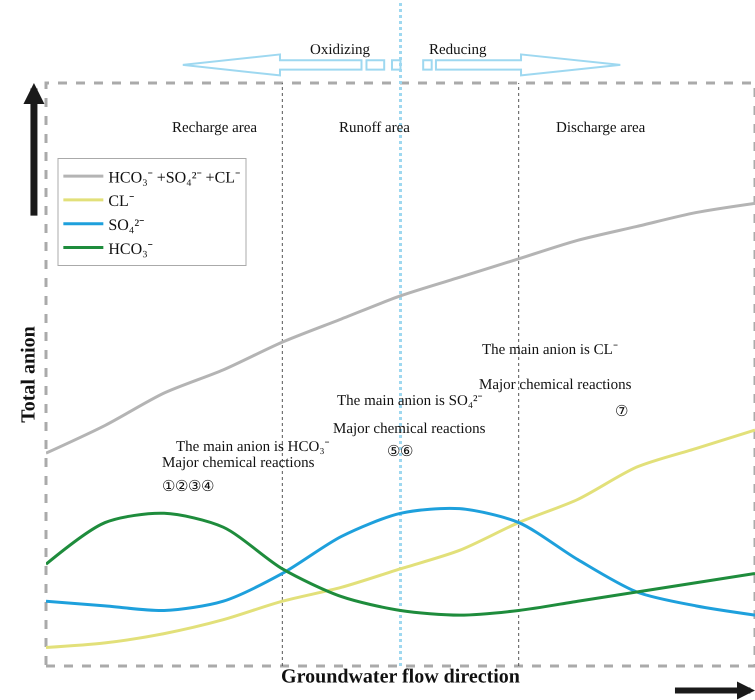 This screenshot has height=700, width=755. What do you see at coordinates (410, 401) in the screenshot?
I see `annotation: The main anion is SO₄²⁻` at bounding box center [410, 401].